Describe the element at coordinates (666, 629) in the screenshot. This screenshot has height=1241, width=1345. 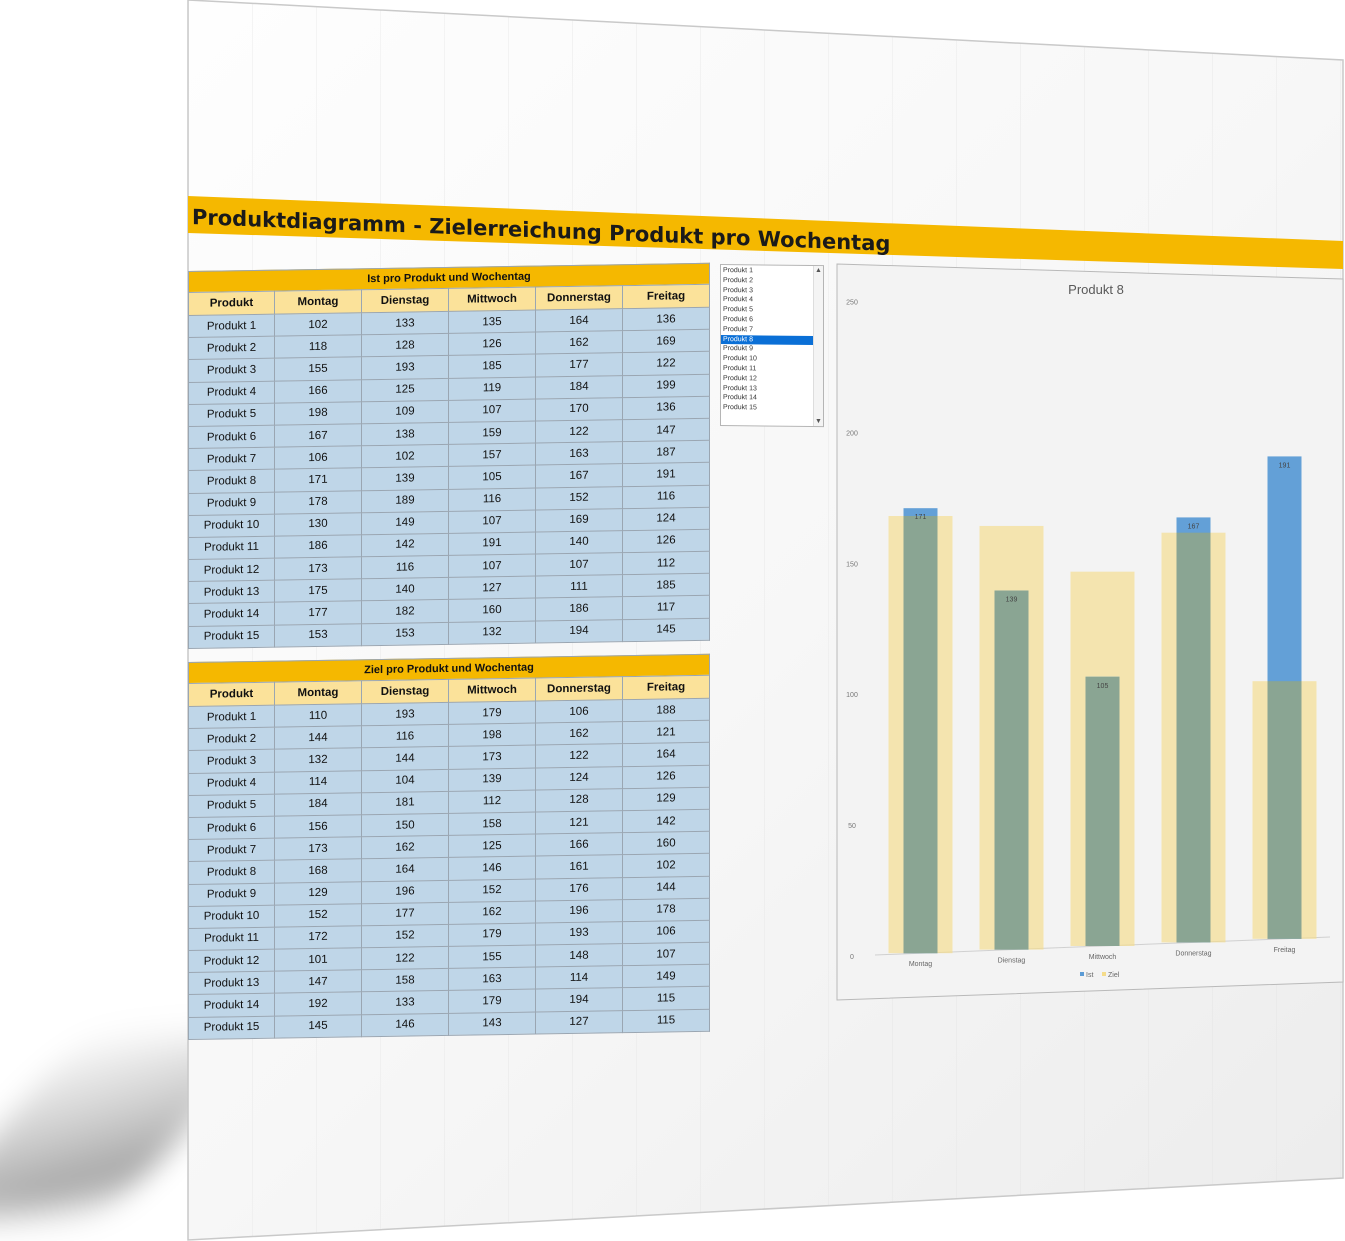
I see `value-cell: 145` at that location.